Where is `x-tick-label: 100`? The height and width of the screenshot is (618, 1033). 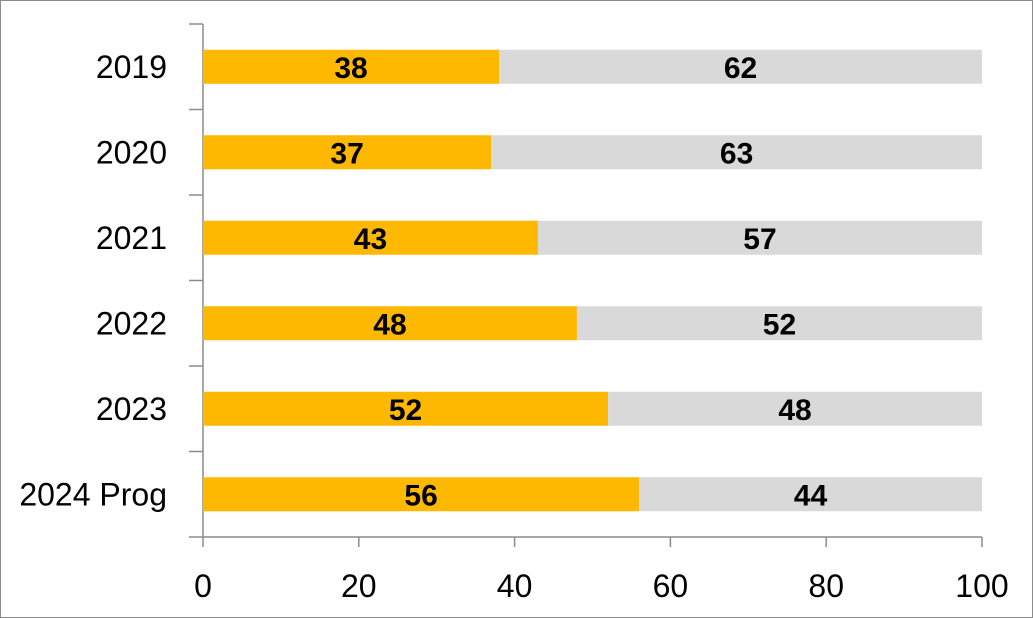
x-tick-label: 100 is located at coordinates (981, 586).